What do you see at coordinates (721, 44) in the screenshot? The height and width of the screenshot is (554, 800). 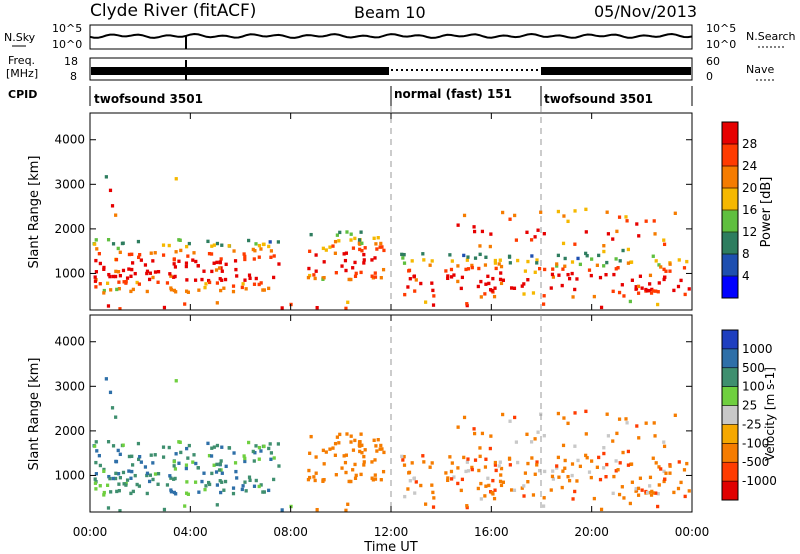 I see `nsearch-tick-bottom: 10^0` at bounding box center [721, 44].